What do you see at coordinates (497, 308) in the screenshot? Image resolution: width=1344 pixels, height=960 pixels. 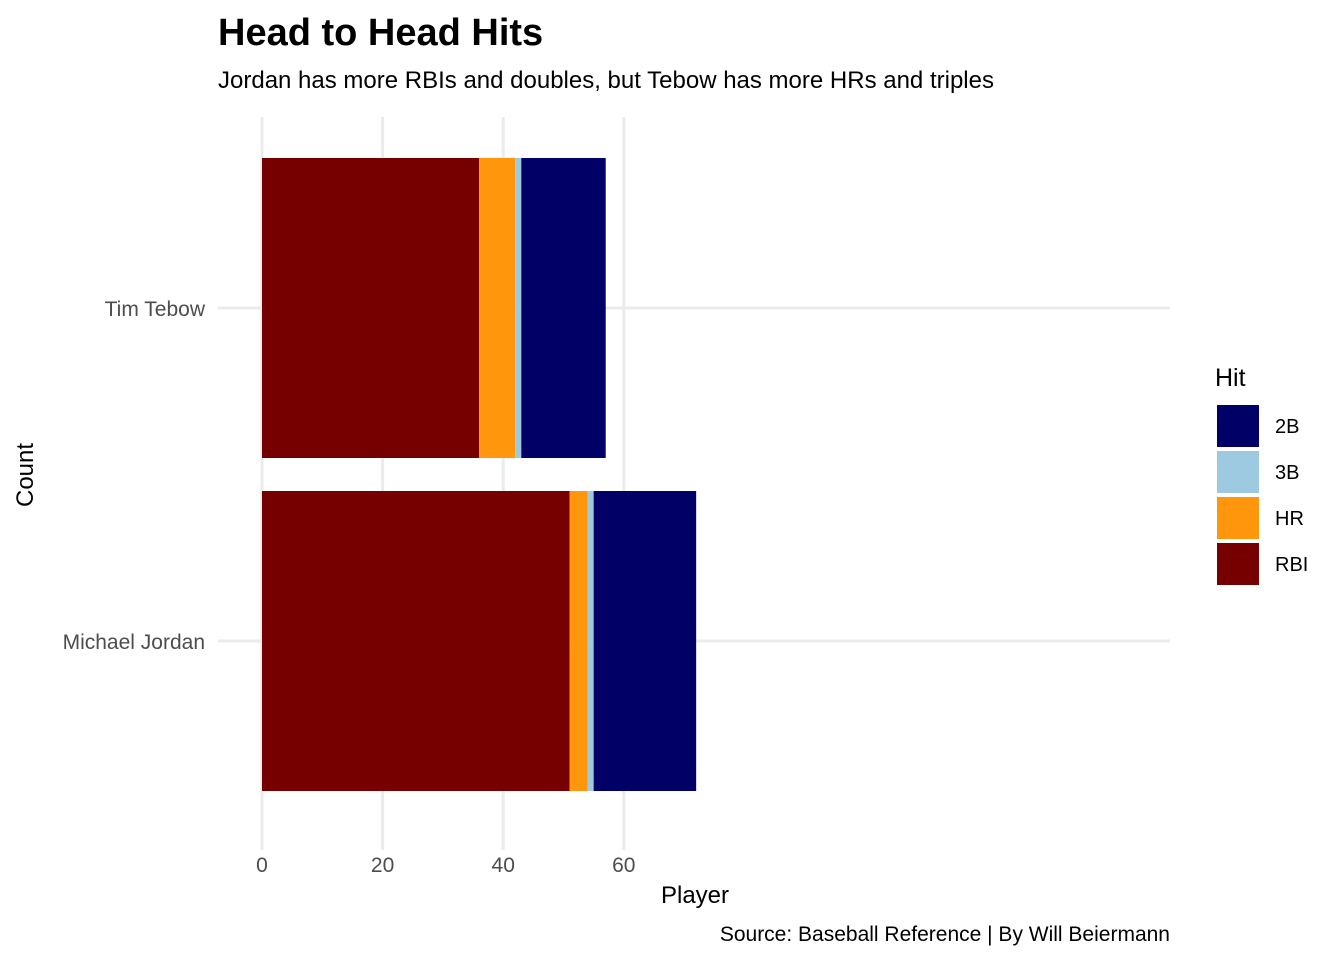 I see `bar-hr-tim-tebow` at bounding box center [497, 308].